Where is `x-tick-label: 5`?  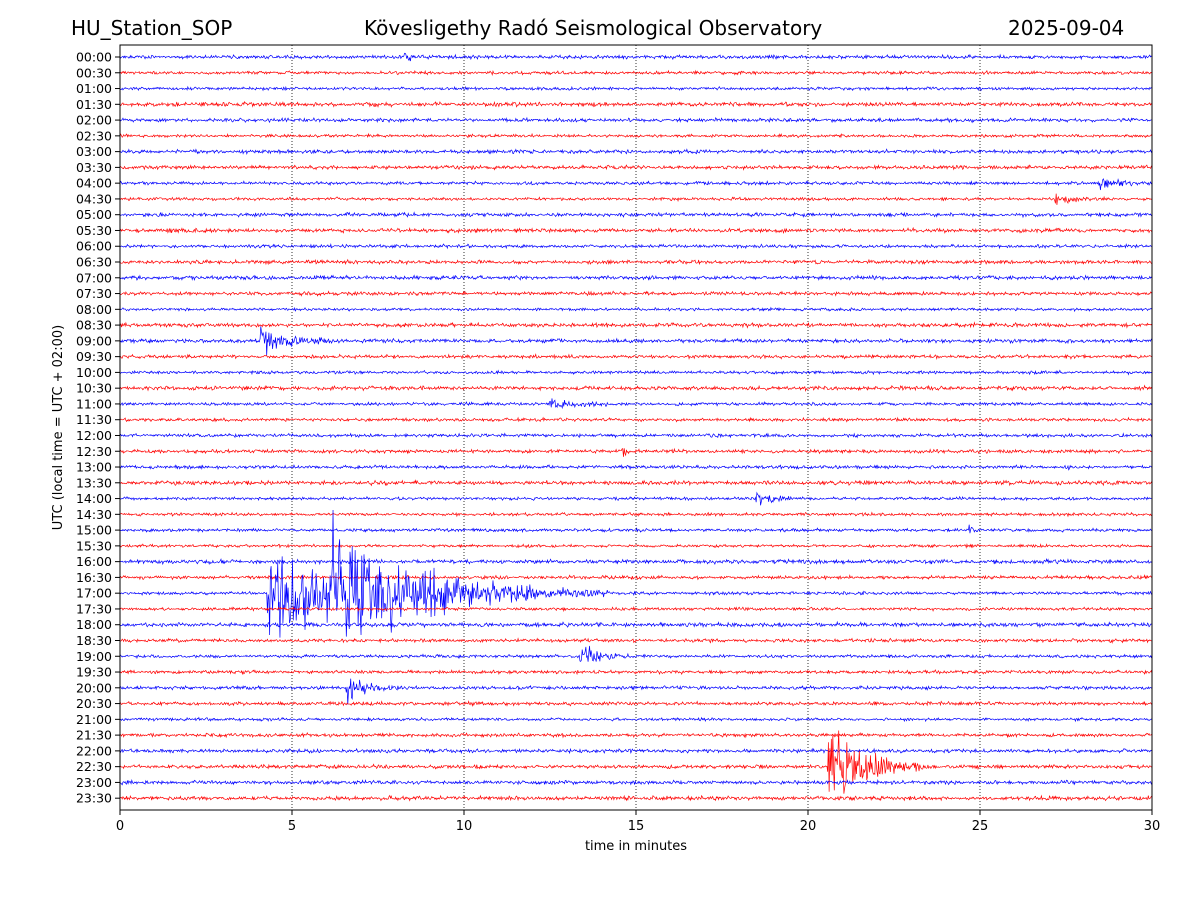
x-tick-label: 5 is located at coordinates (292, 826).